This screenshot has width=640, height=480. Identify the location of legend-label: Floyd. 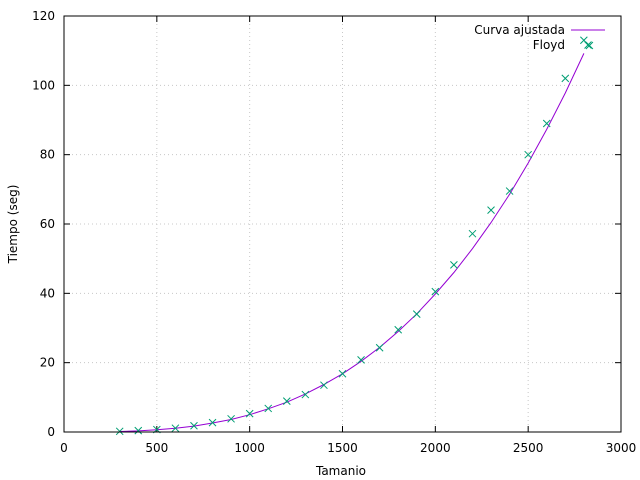
(549, 45).